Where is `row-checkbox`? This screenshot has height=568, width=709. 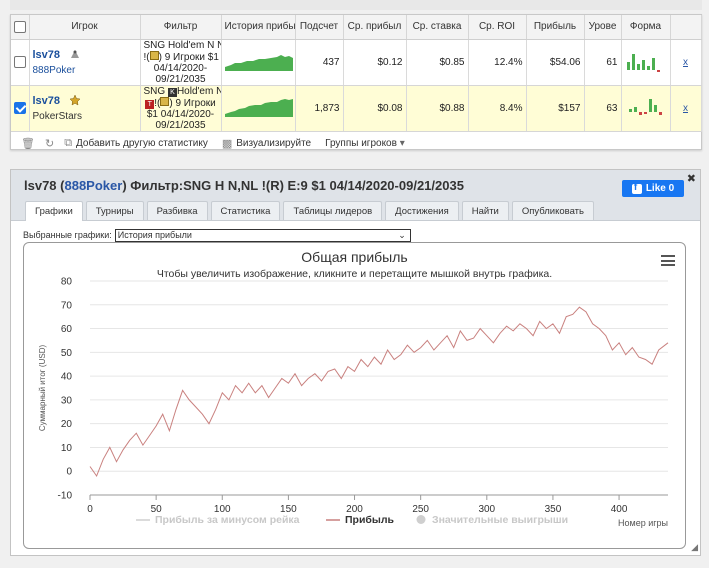 row-checkbox is located at coordinates (20, 62).